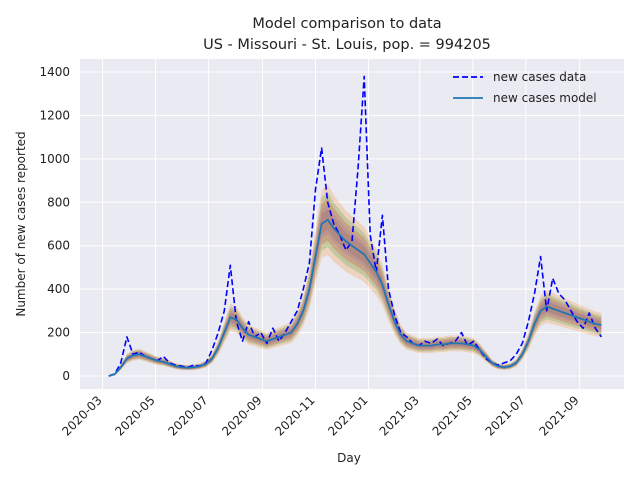 This screenshot has height=480, width=640. What do you see at coordinates (539, 77) in the screenshot?
I see `legend-label-data: new cases data` at bounding box center [539, 77].